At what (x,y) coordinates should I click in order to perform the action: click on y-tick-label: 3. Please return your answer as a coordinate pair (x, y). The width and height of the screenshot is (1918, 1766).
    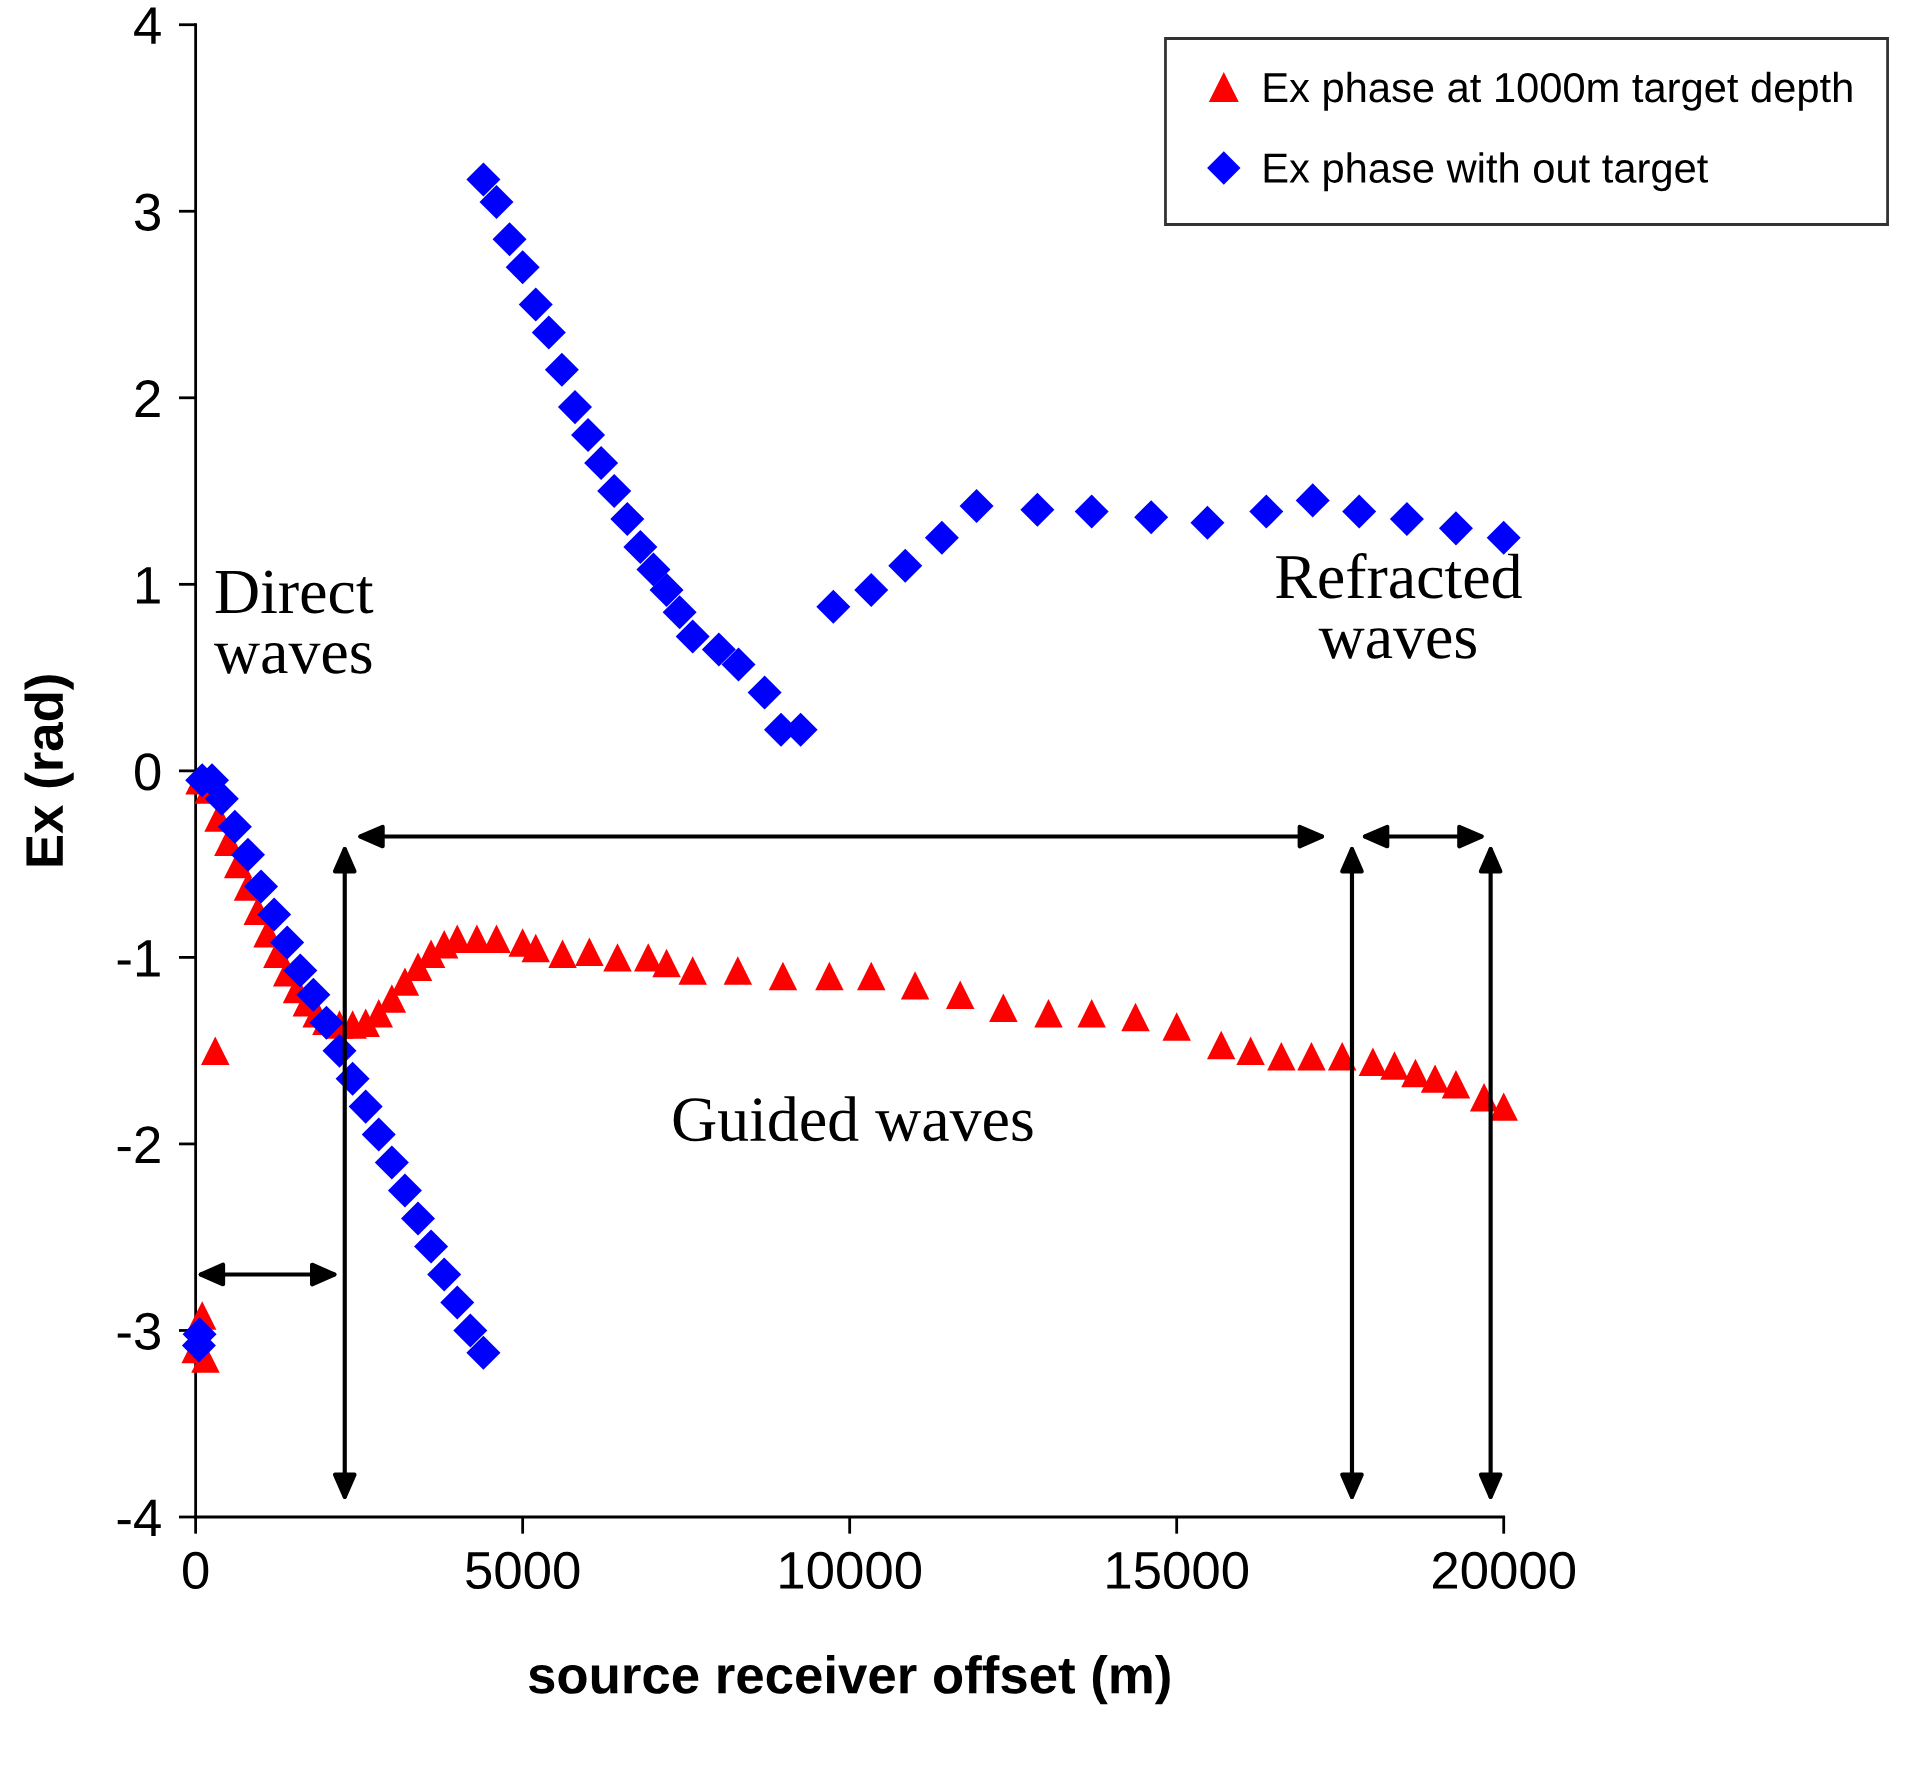
    Looking at the image, I should click on (147, 212).